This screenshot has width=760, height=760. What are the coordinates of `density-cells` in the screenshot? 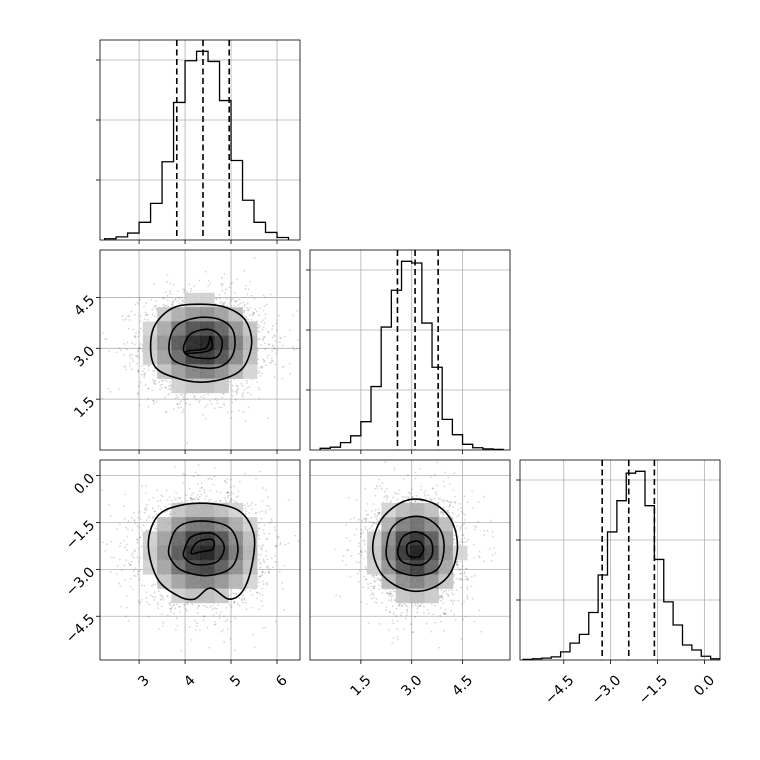 It's located at (200, 343).